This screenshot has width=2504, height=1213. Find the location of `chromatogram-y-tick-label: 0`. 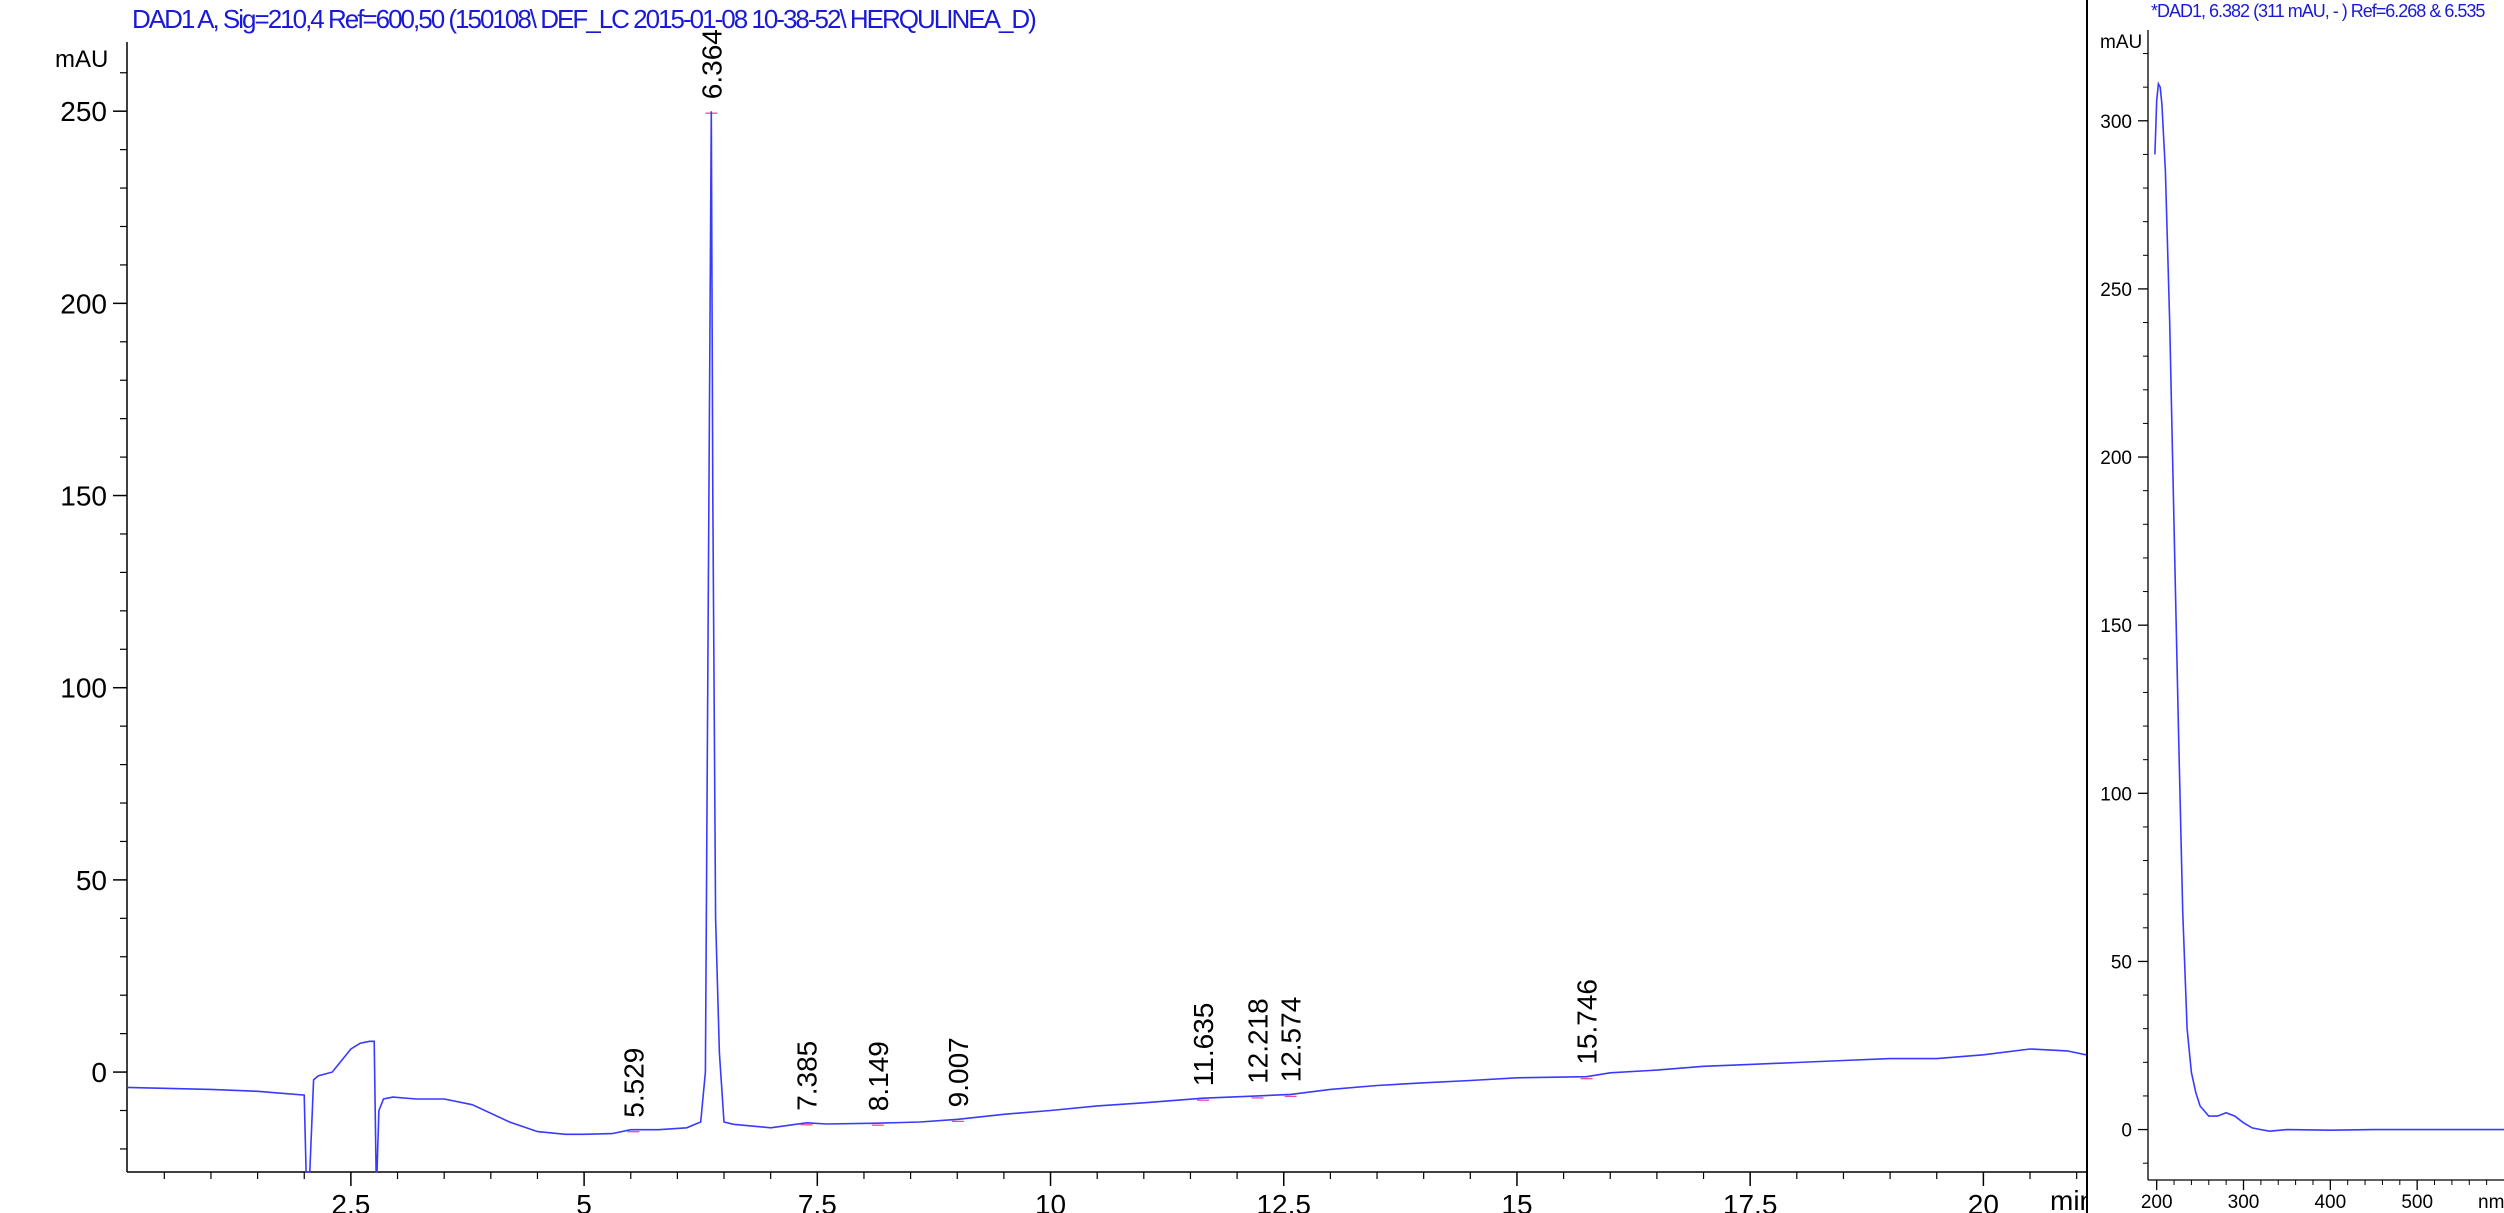

chromatogram-y-tick-label: 0 is located at coordinates (99, 1072).